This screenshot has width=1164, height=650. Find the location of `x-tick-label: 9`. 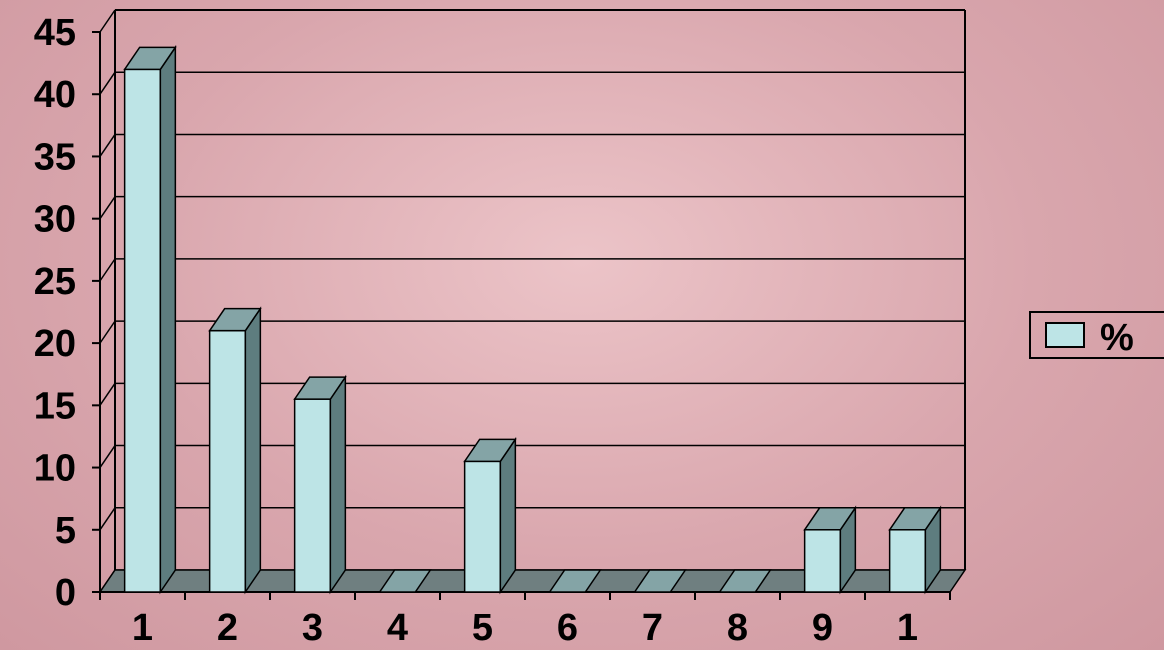

x-tick-label: 9 is located at coordinates (822, 628).